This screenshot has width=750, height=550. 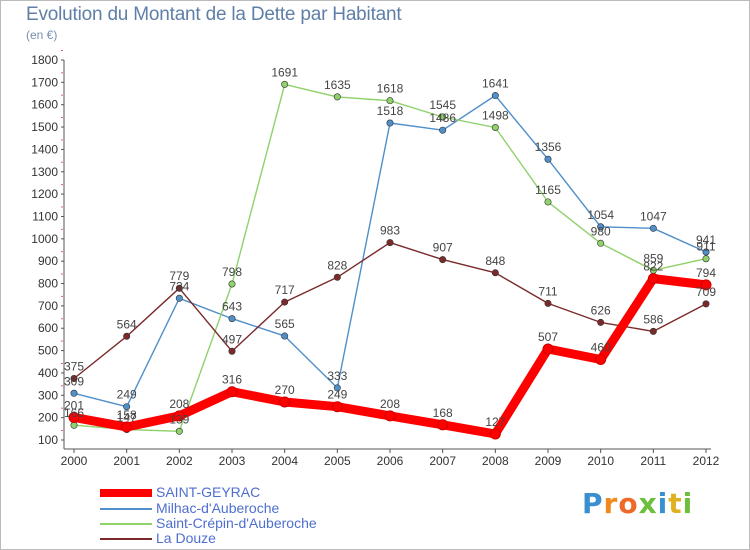 What do you see at coordinates (547, 291) in the screenshot?
I see `data-label: 711` at bounding box center [547, 291].